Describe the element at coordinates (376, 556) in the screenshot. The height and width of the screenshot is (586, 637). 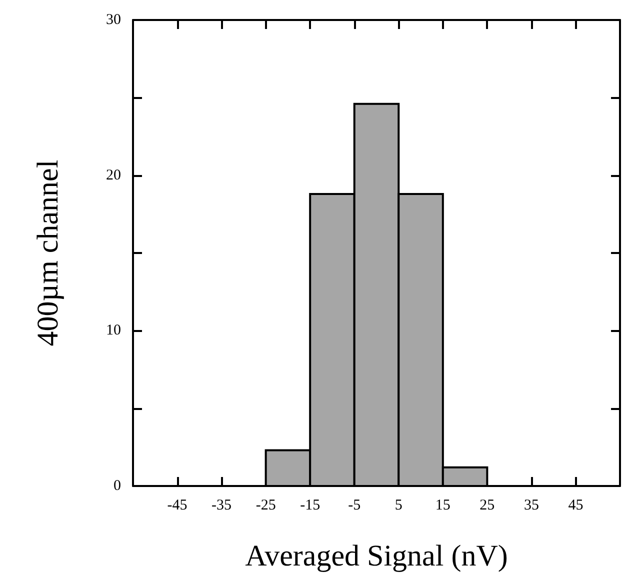
I see `x-axis-title: Averaged Signal (nV)` at that location.